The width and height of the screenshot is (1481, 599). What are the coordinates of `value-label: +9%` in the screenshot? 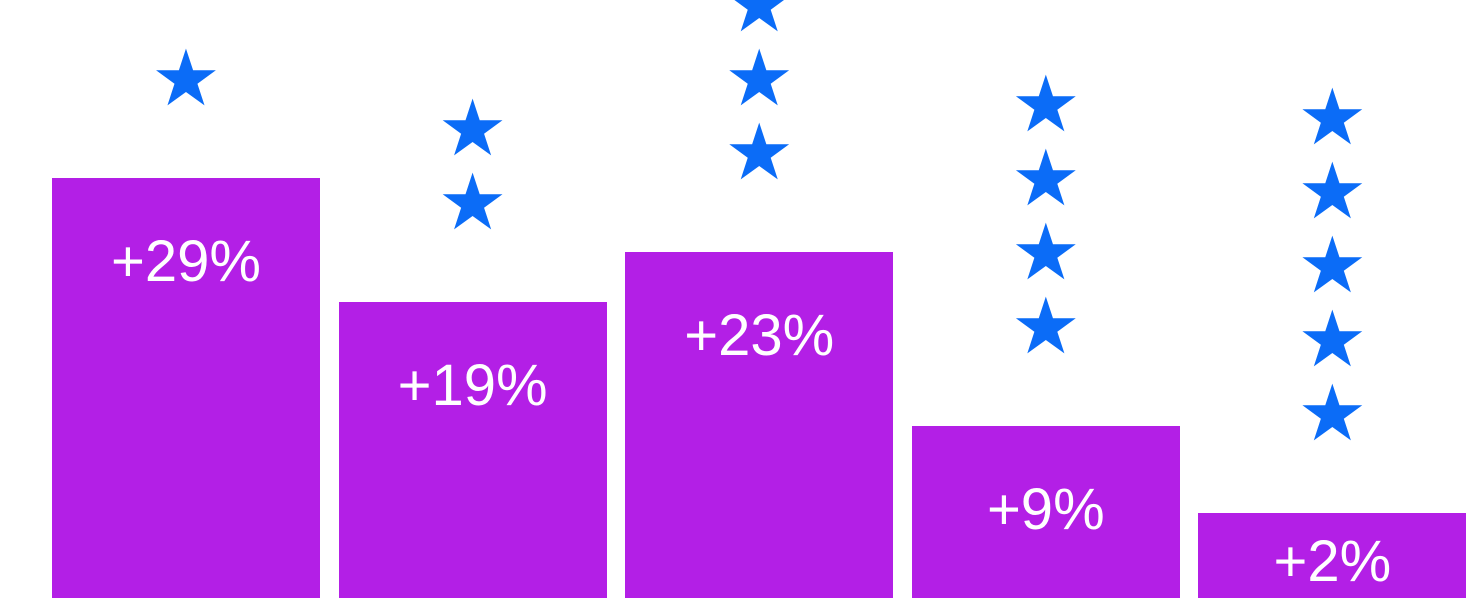 It's located at (1045, 510).